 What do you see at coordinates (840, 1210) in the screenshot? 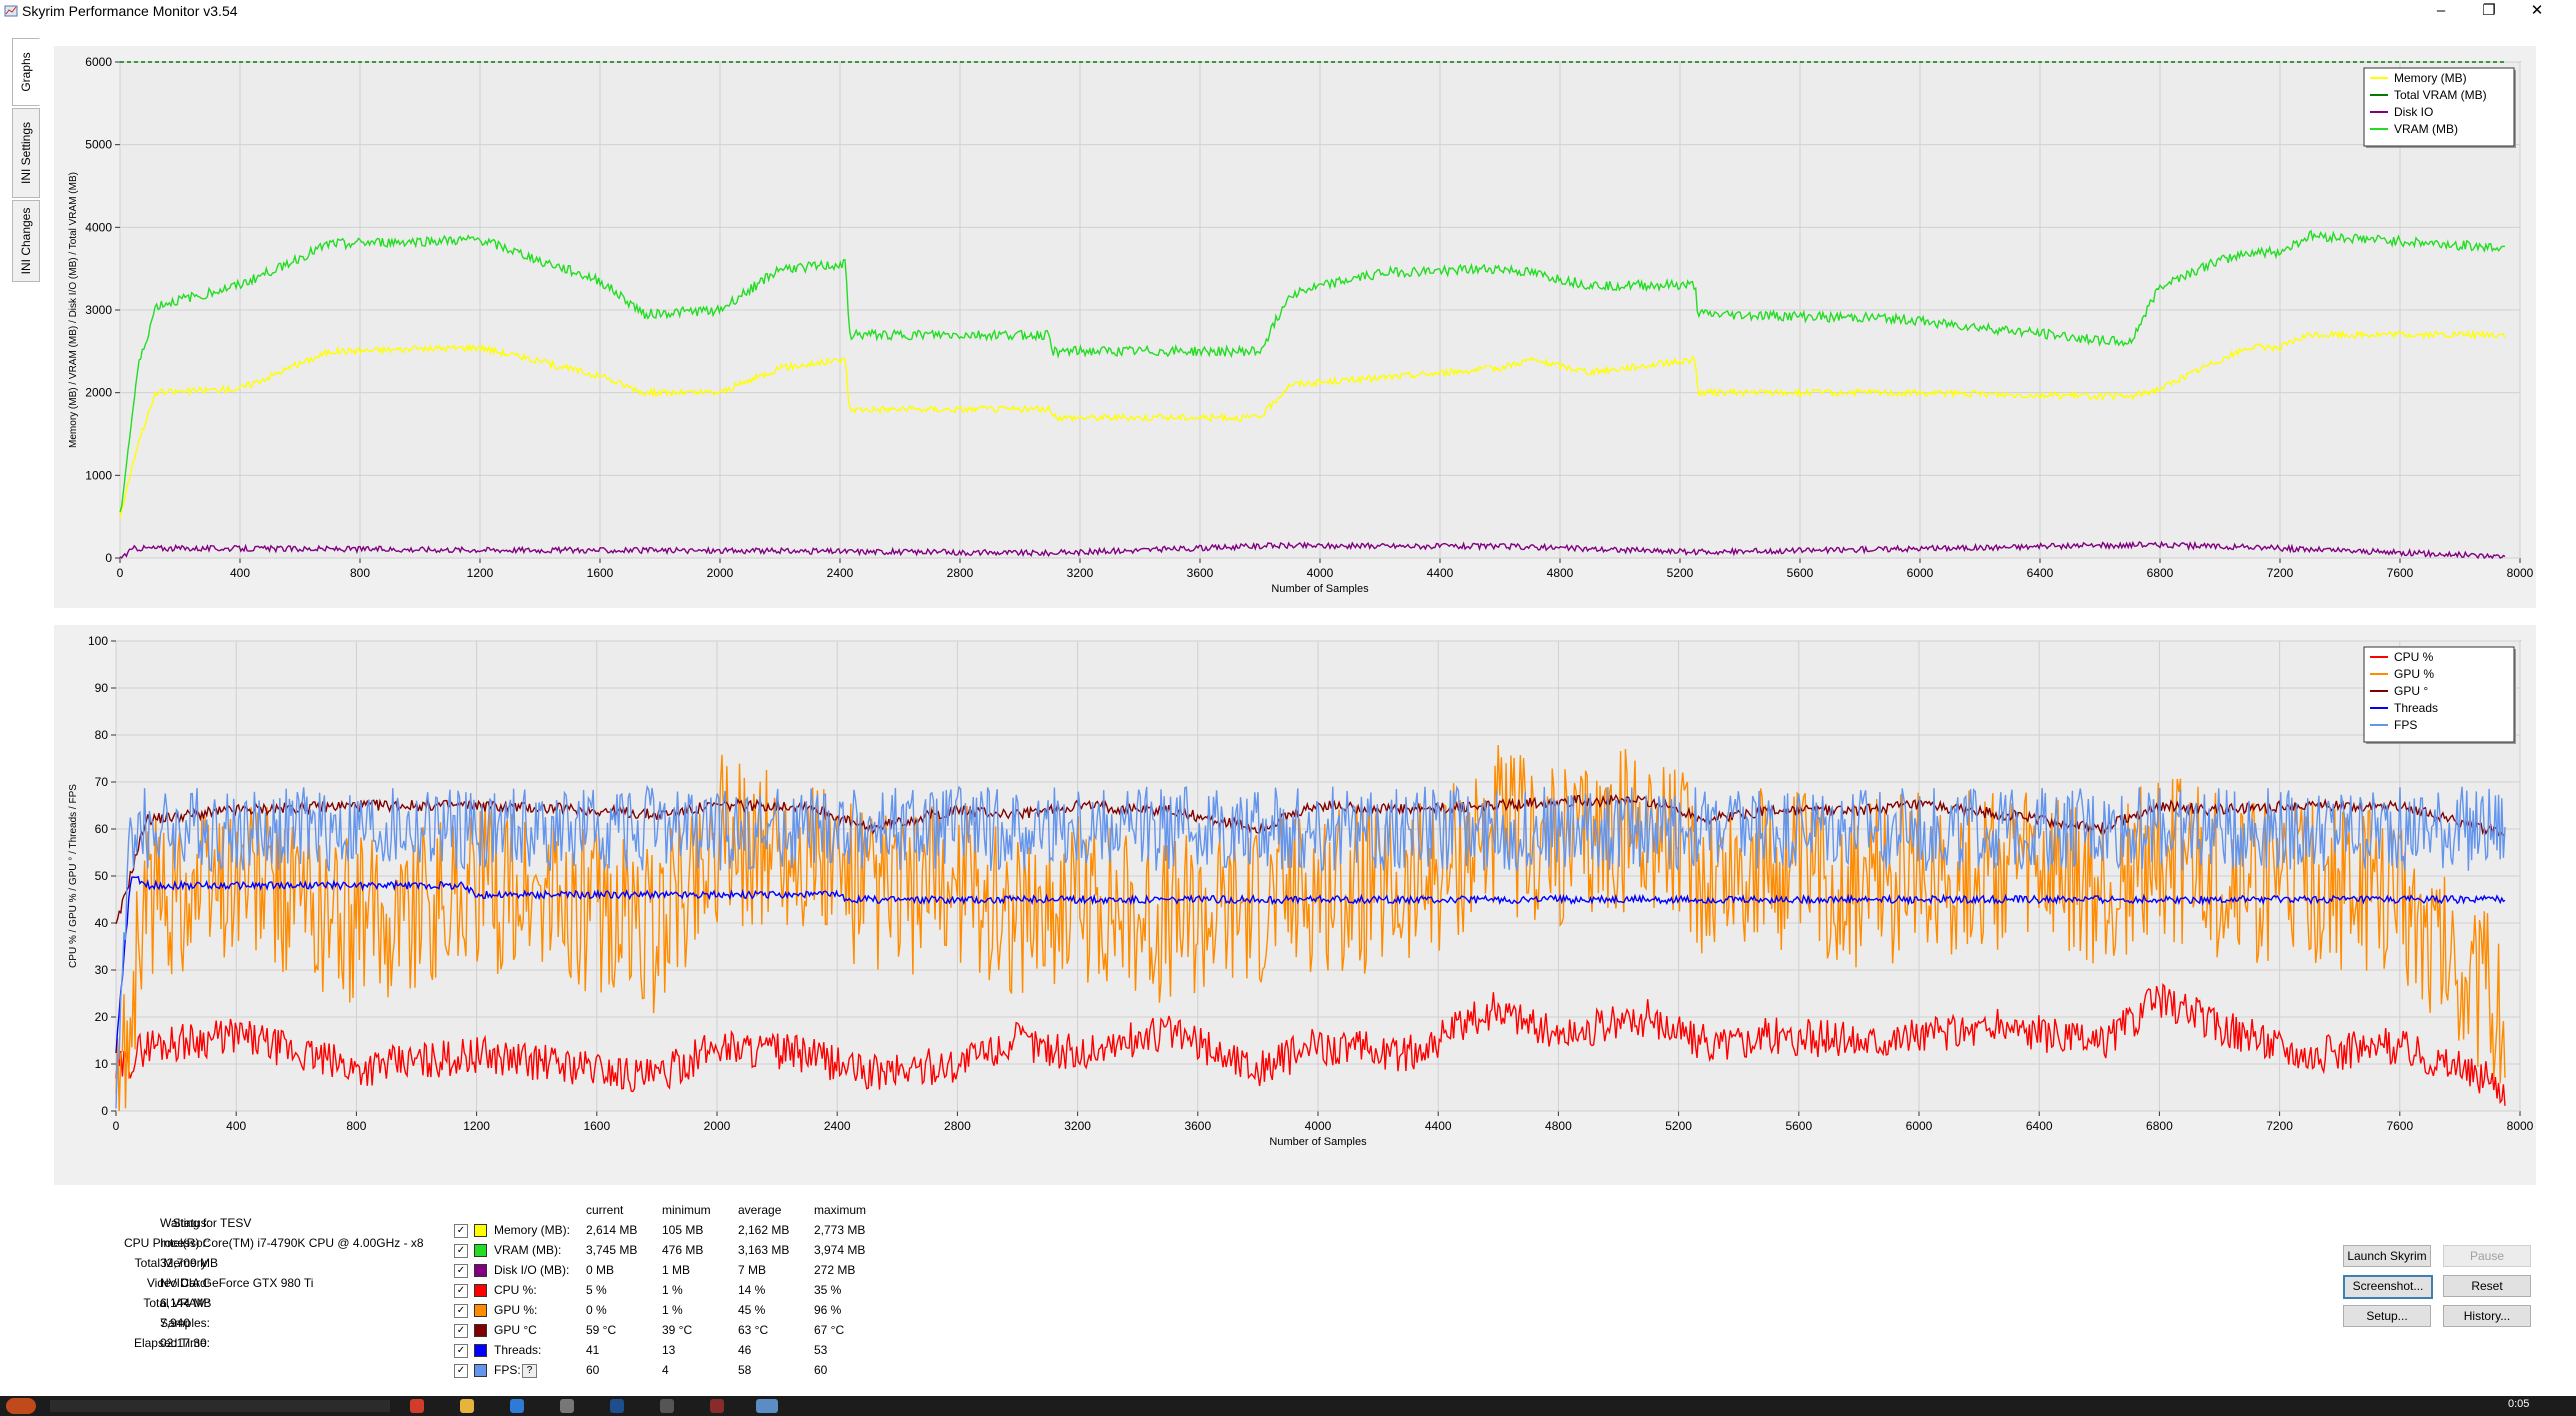
I see `header-maximum: maximum` at bounding box center [840, 1210].